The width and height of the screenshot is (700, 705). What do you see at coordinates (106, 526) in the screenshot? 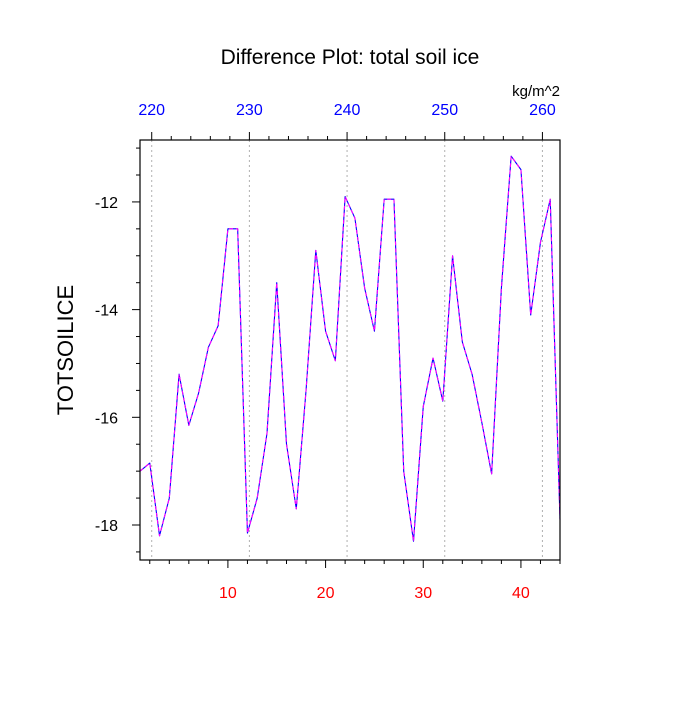
I see `y-tick-label: -18` at bounding box center [106, 526].